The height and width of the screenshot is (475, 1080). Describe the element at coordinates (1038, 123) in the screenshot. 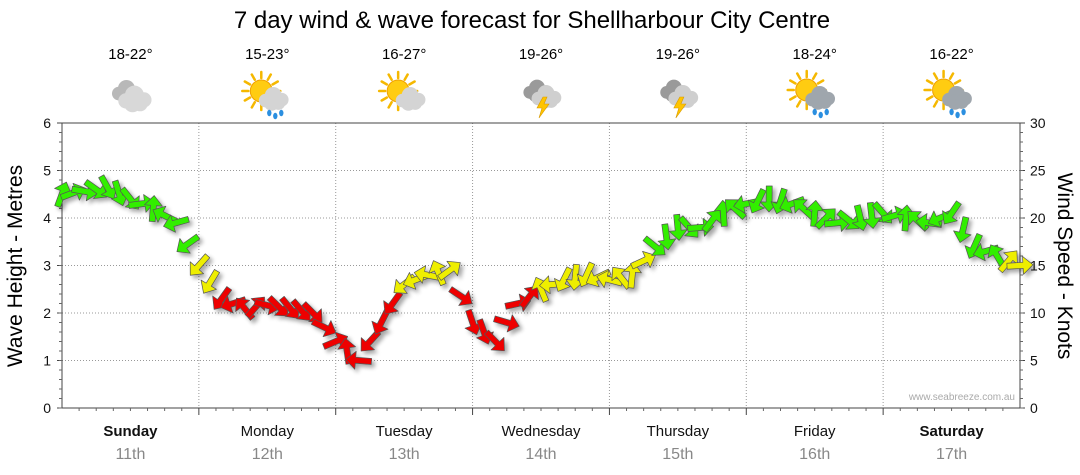

I see `right-tick-label: 30` at that location.